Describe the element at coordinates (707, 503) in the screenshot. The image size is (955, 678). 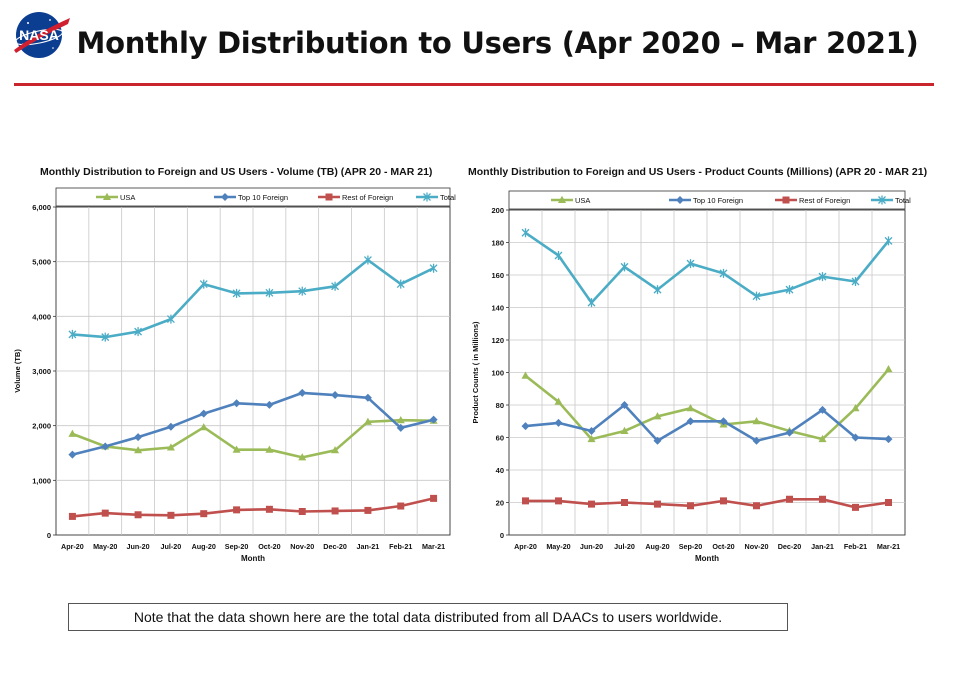
I see `product-count-chart-series-line-rest-of-foreign` at that location.